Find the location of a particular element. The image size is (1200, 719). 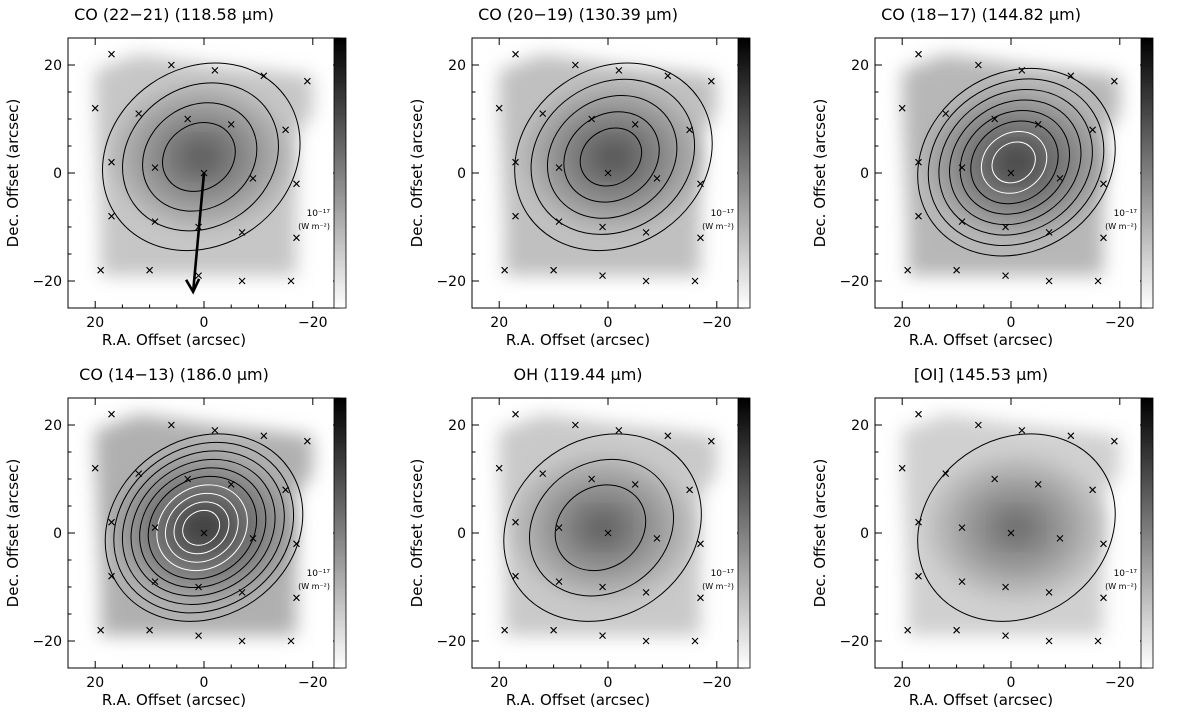

panel-title: OH (119.44 μm) is located at coordinates (577, 374).